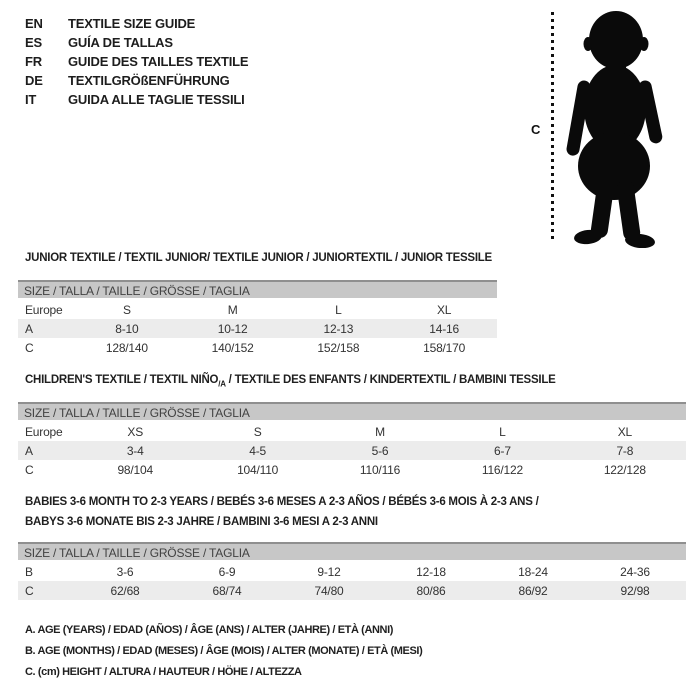  Describe the element at coordinates (126, 347) in the screenshot. I see `height-cell: 128/140` at that location.